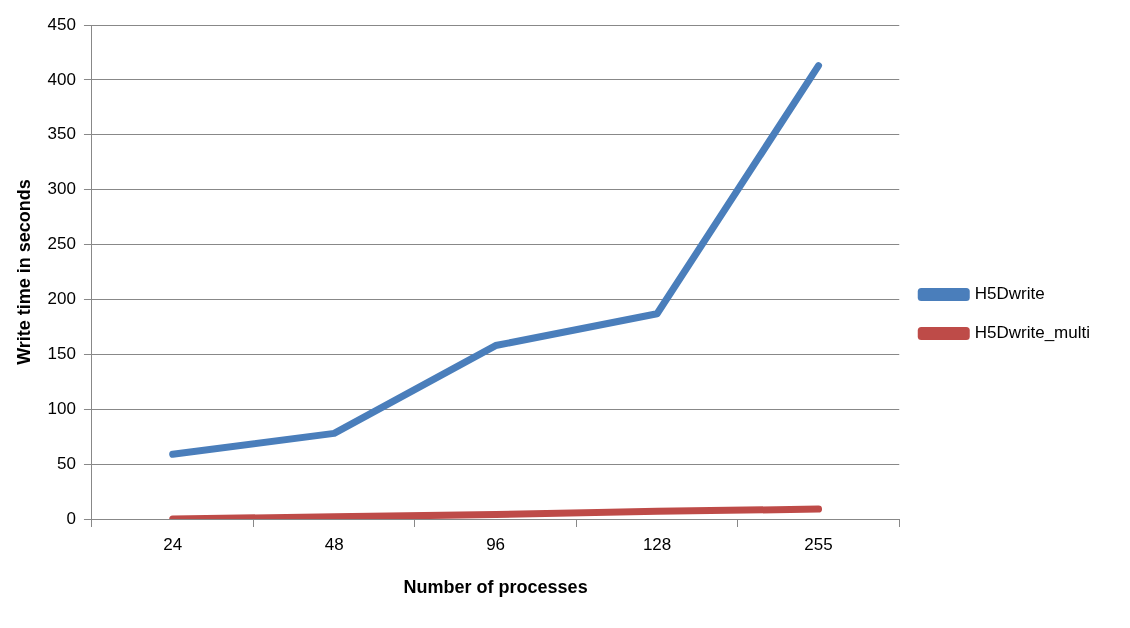  I want to click on y-tick-label: 250, so click(61, 244).